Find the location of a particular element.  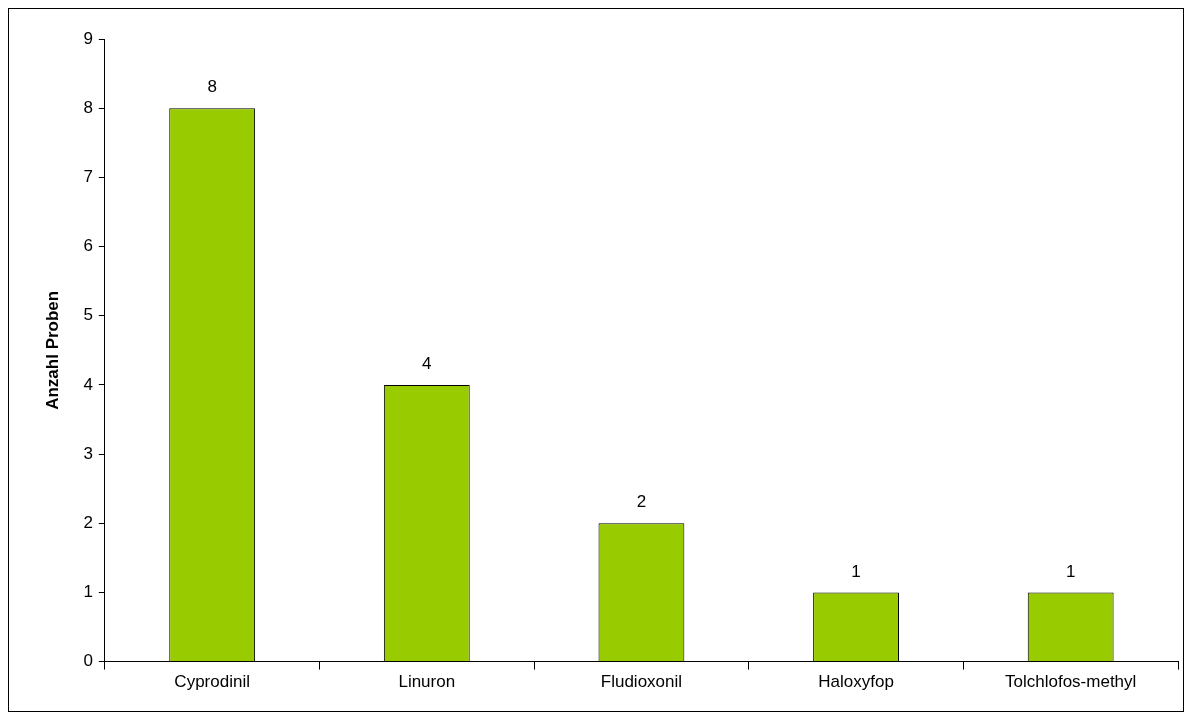

data-label: 8 is located at coordinates (212, 87).